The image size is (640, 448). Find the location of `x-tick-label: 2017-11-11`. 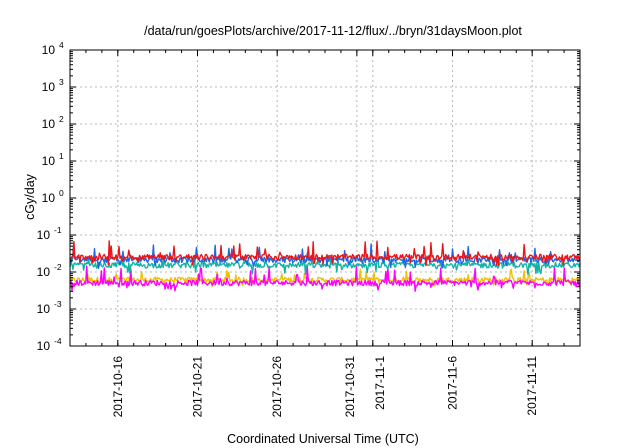

x-tick-label: 2017-11-11 is located at coordinates (532, 386).